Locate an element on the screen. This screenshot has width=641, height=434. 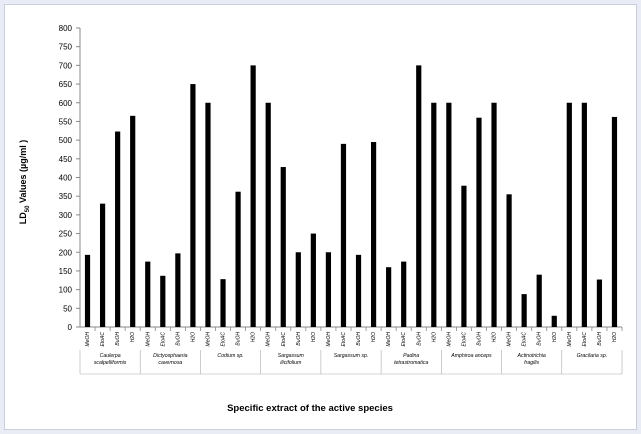
y-tick-label: 600 is located at coordinates (66, 103).